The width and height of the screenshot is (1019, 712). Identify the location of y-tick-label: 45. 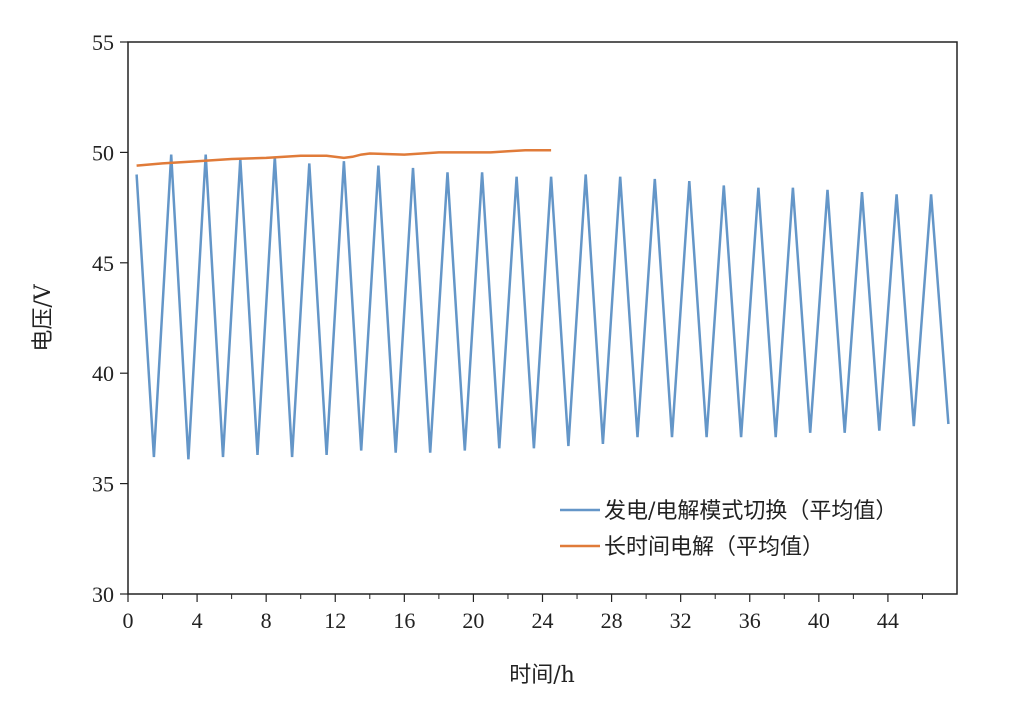
(103, 263).